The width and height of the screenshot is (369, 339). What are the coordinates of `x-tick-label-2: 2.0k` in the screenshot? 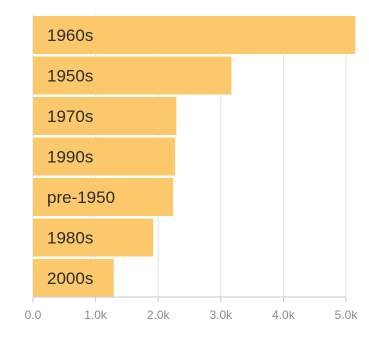 It's located at (159, 315).